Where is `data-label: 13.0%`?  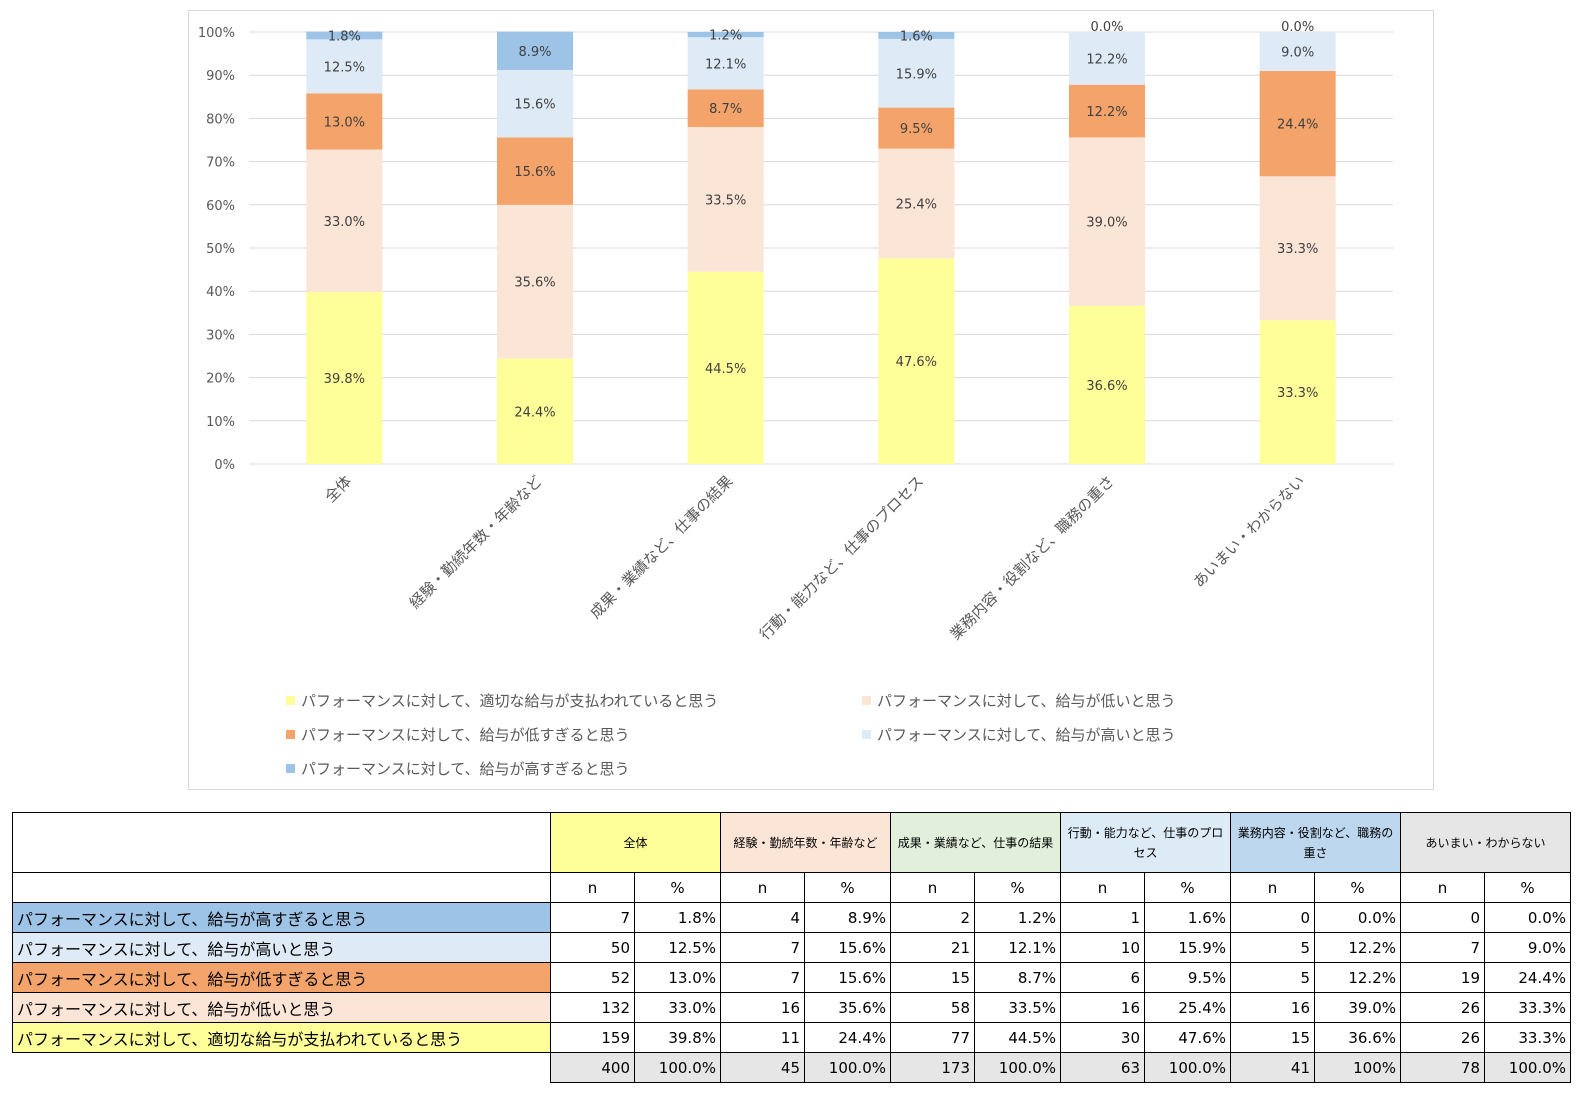
data-label: 13.0% is located at coordinates (344, 122).